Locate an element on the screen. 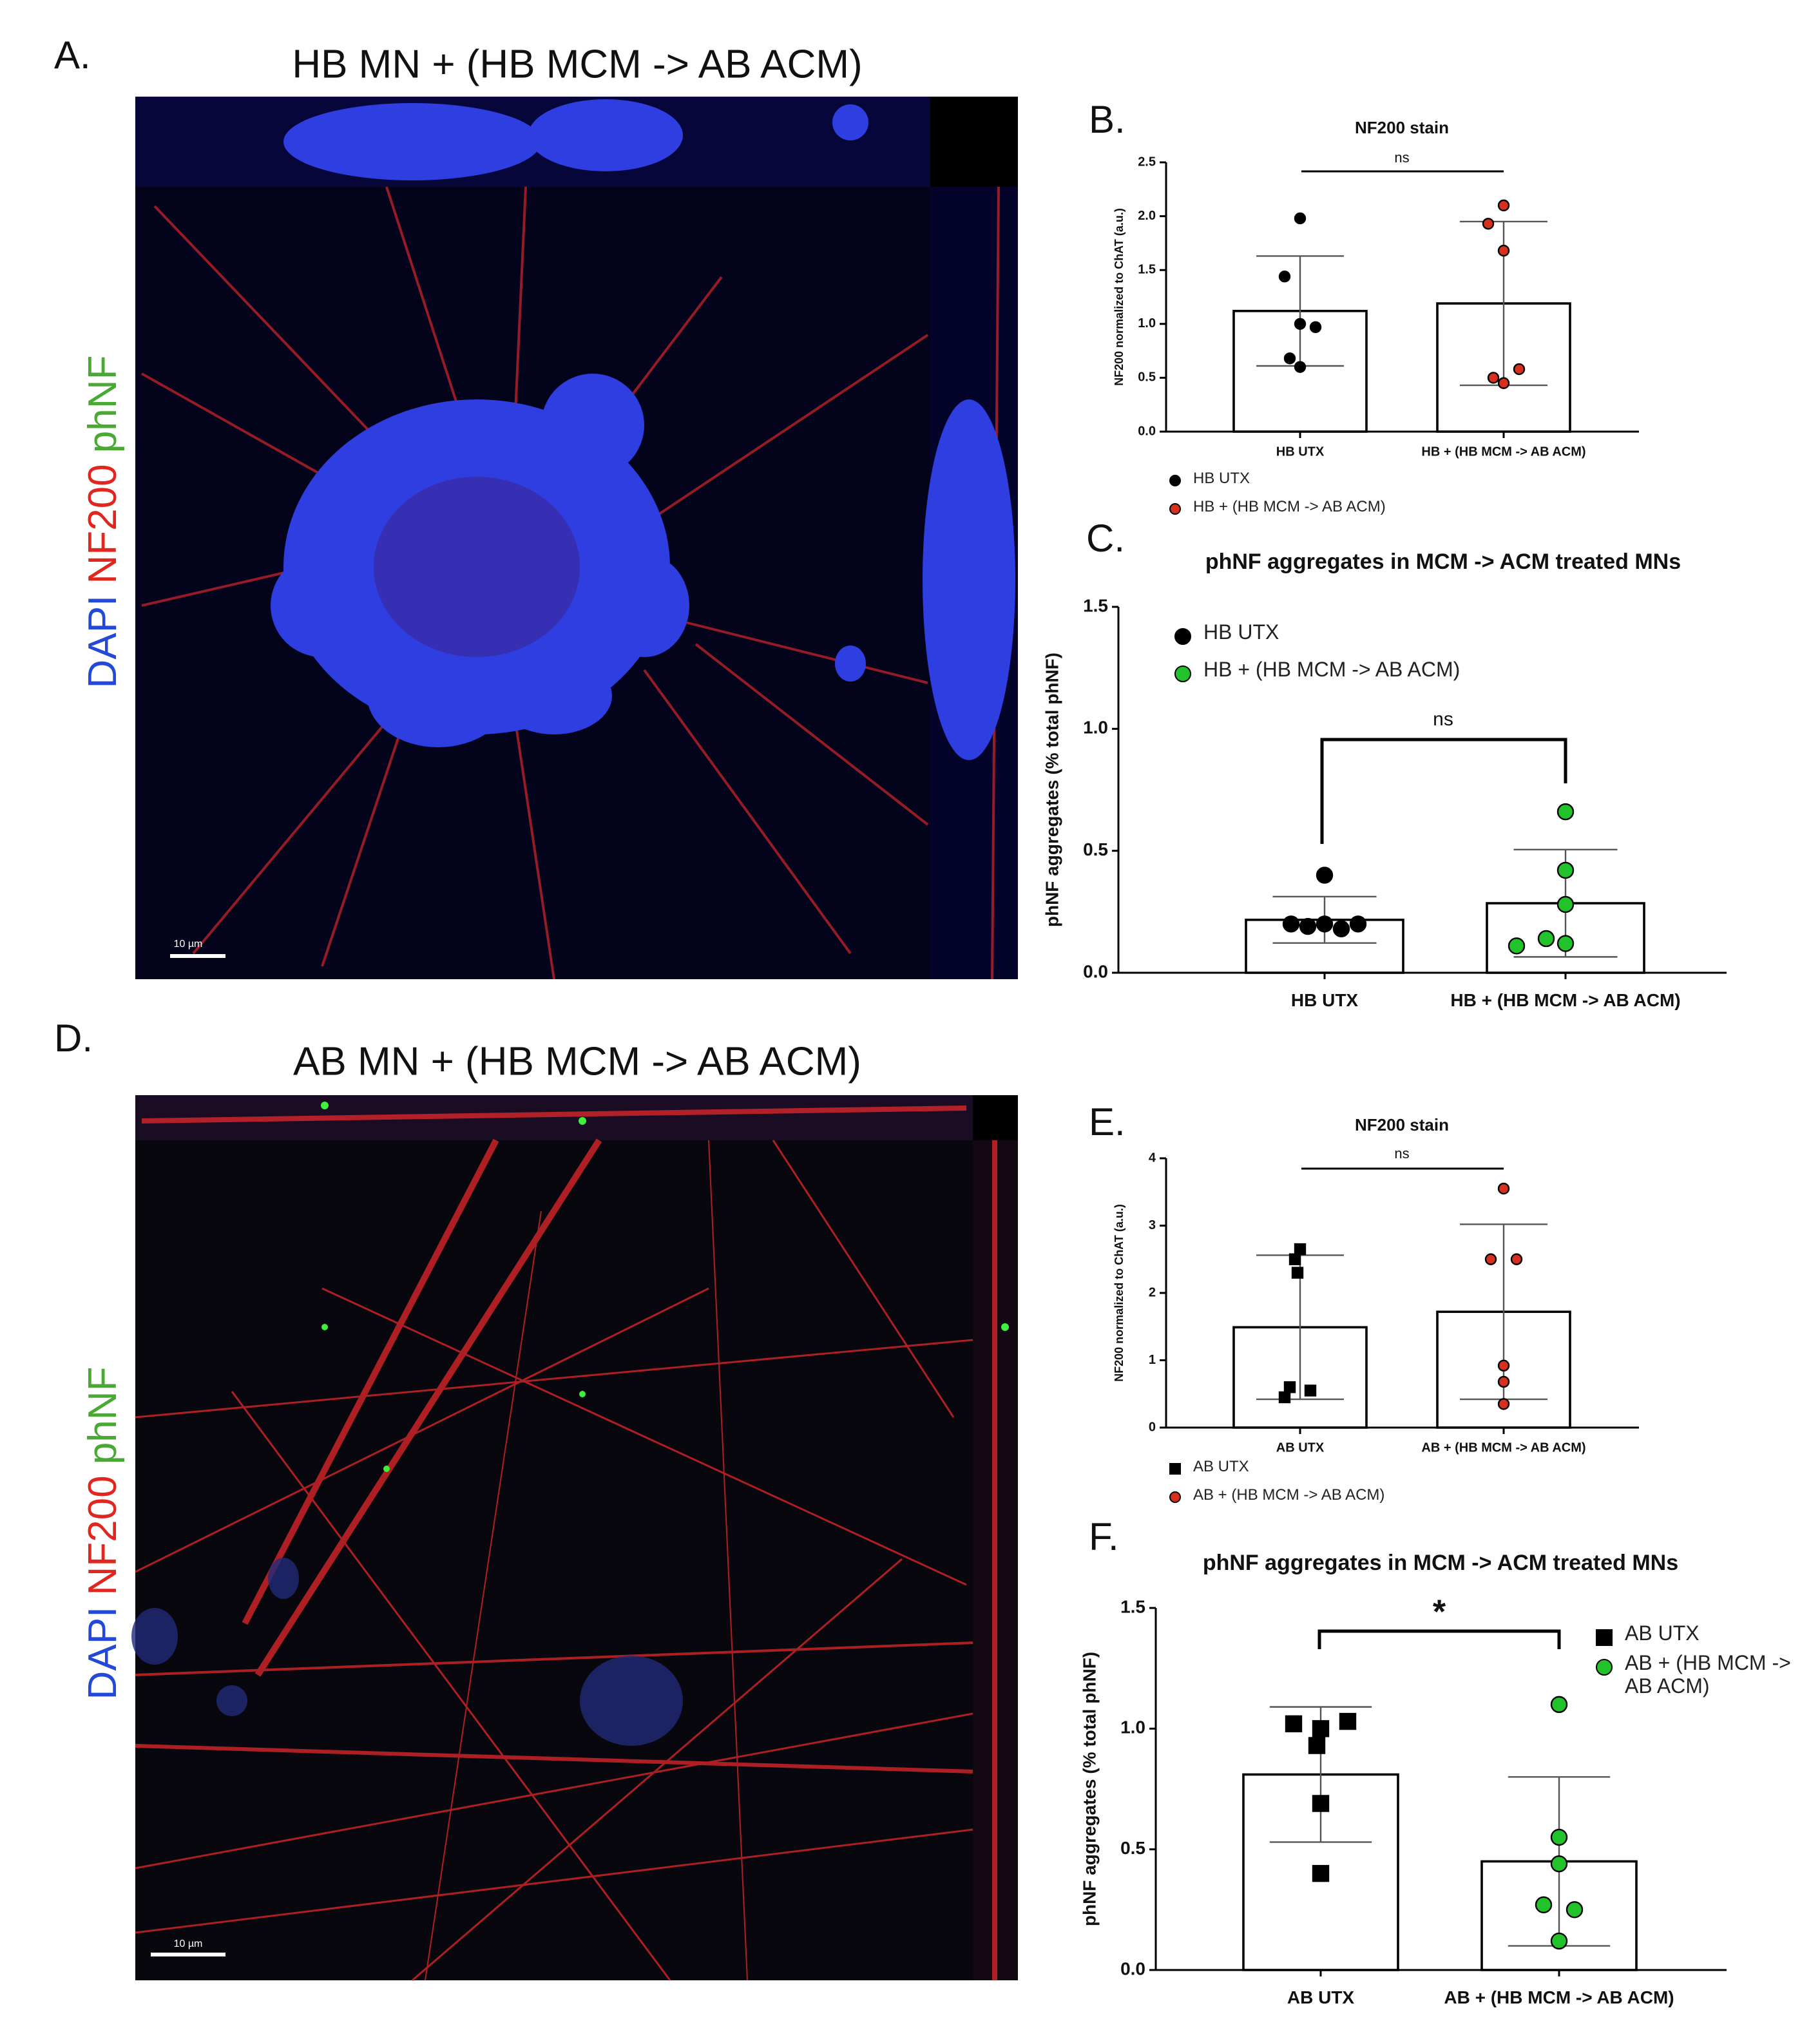 The image size is (1820, 2037). panel-letter: B. is located at coordinates (1107, 119).